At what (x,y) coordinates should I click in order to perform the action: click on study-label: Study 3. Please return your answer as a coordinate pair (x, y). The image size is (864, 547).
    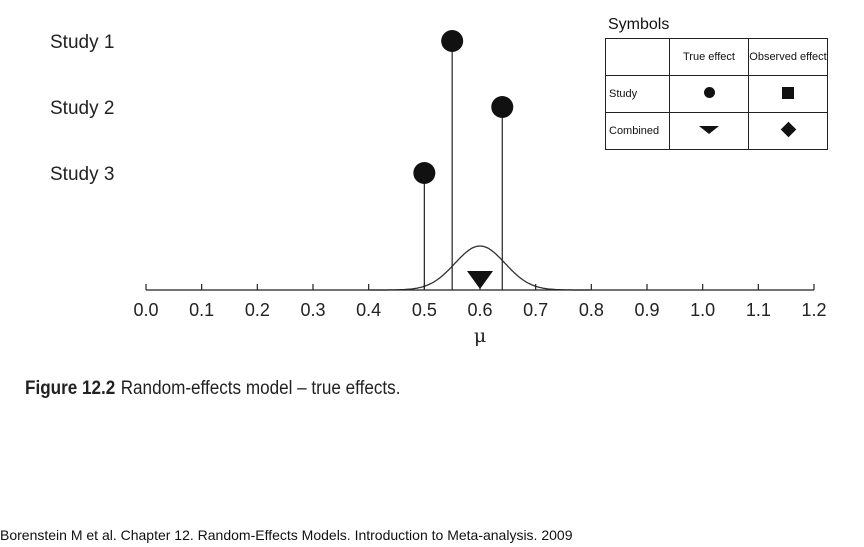
    Looking at the image, I should click on (82, 174).